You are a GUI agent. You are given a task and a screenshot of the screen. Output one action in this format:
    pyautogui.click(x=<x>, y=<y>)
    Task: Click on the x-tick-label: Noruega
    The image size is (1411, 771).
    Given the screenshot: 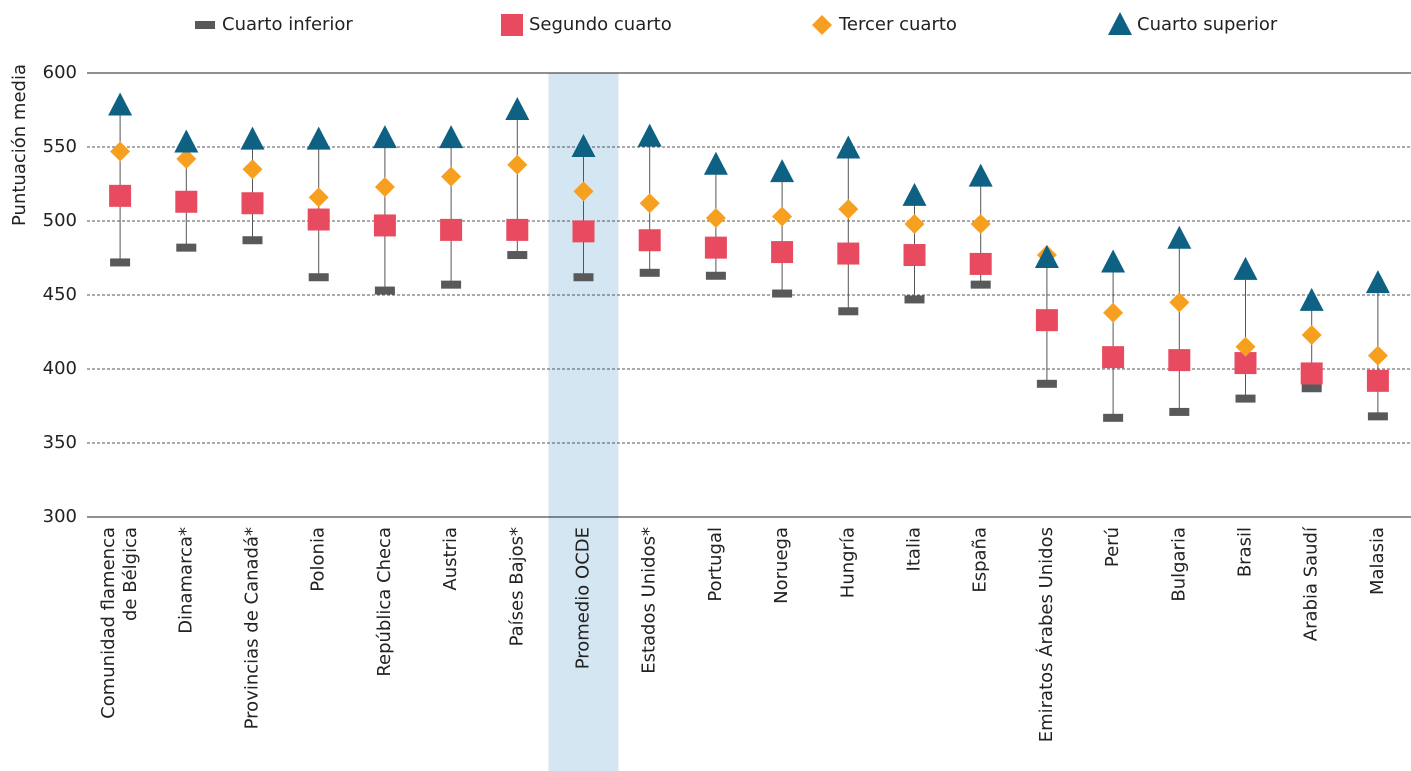 What is the action you would take?
    pyautogui.click(x=781, y=565)
    